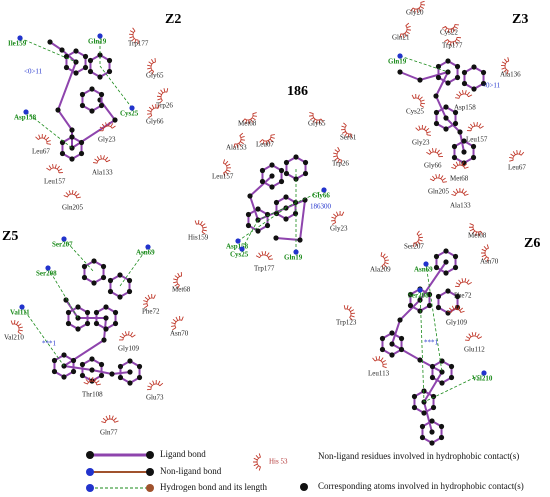 The width and height of the screenshot is (550, 497). What do you see at coordinates (179, 334) in the screenshot?
I see `residue-label: Asn70` at bounding box center [179, 334].